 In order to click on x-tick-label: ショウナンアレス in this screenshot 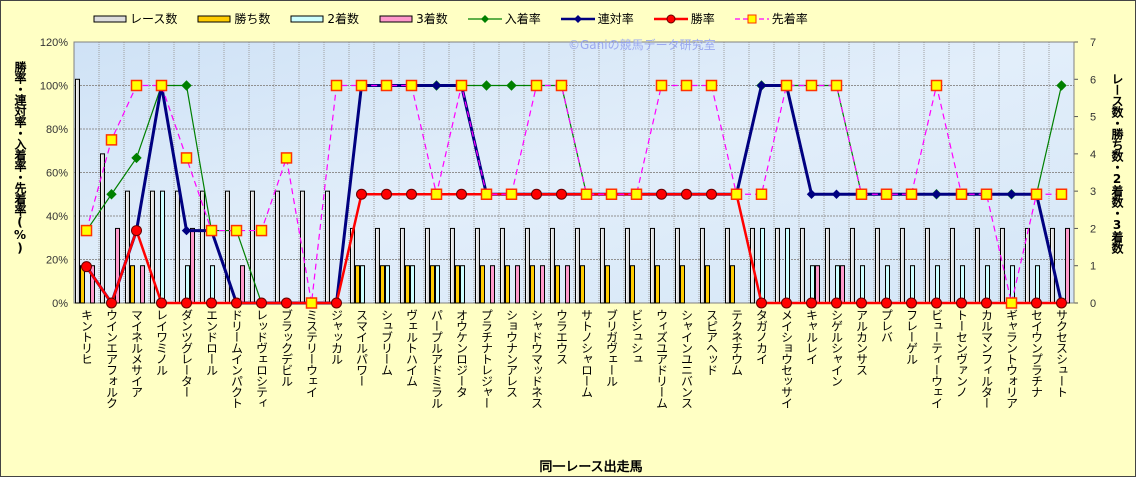, I will do `click(511, 353)`.